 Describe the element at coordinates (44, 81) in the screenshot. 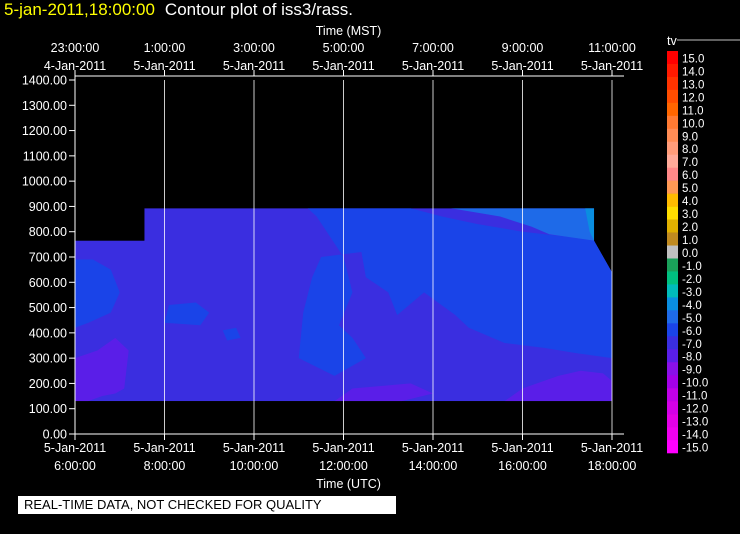

I see `y-tick-label: 1400.00` at that location.